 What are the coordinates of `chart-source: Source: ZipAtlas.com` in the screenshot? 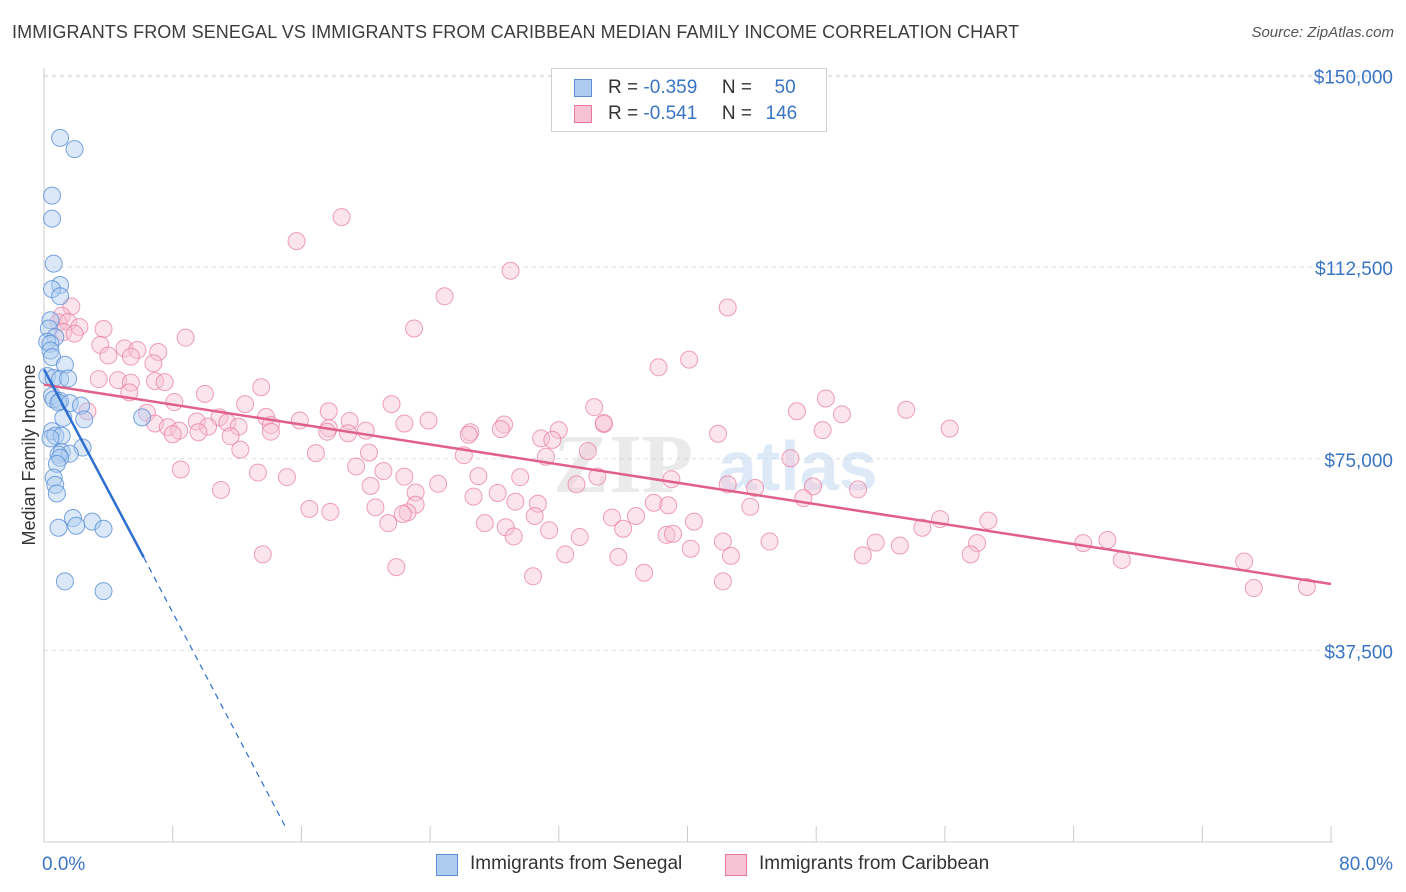 It's located at (1322, 32).